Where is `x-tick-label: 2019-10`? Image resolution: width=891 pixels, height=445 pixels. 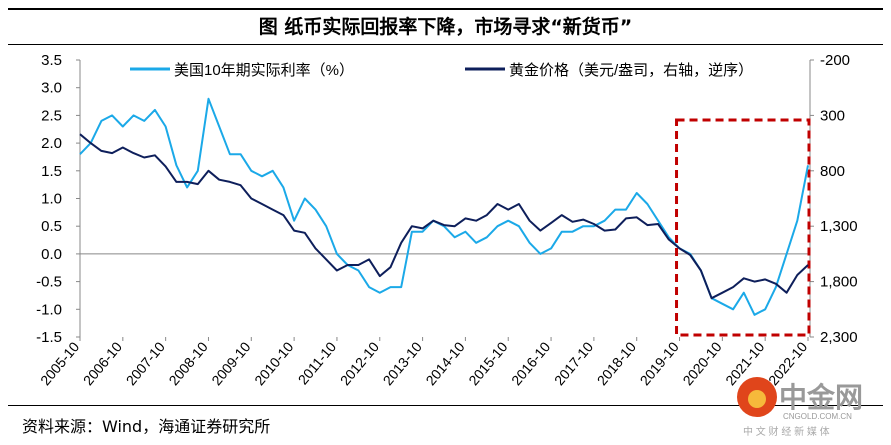
x-tick-label: 2019-10 is located at coordinates (659, 363).